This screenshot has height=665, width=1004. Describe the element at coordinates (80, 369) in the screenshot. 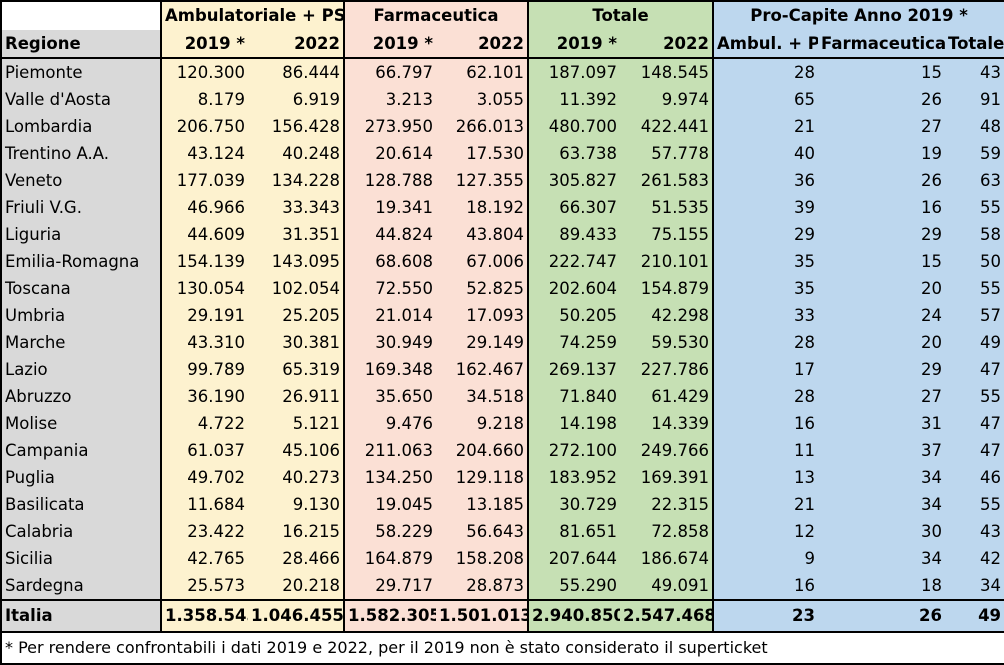

I see `cell-region: Lazio` at that location.